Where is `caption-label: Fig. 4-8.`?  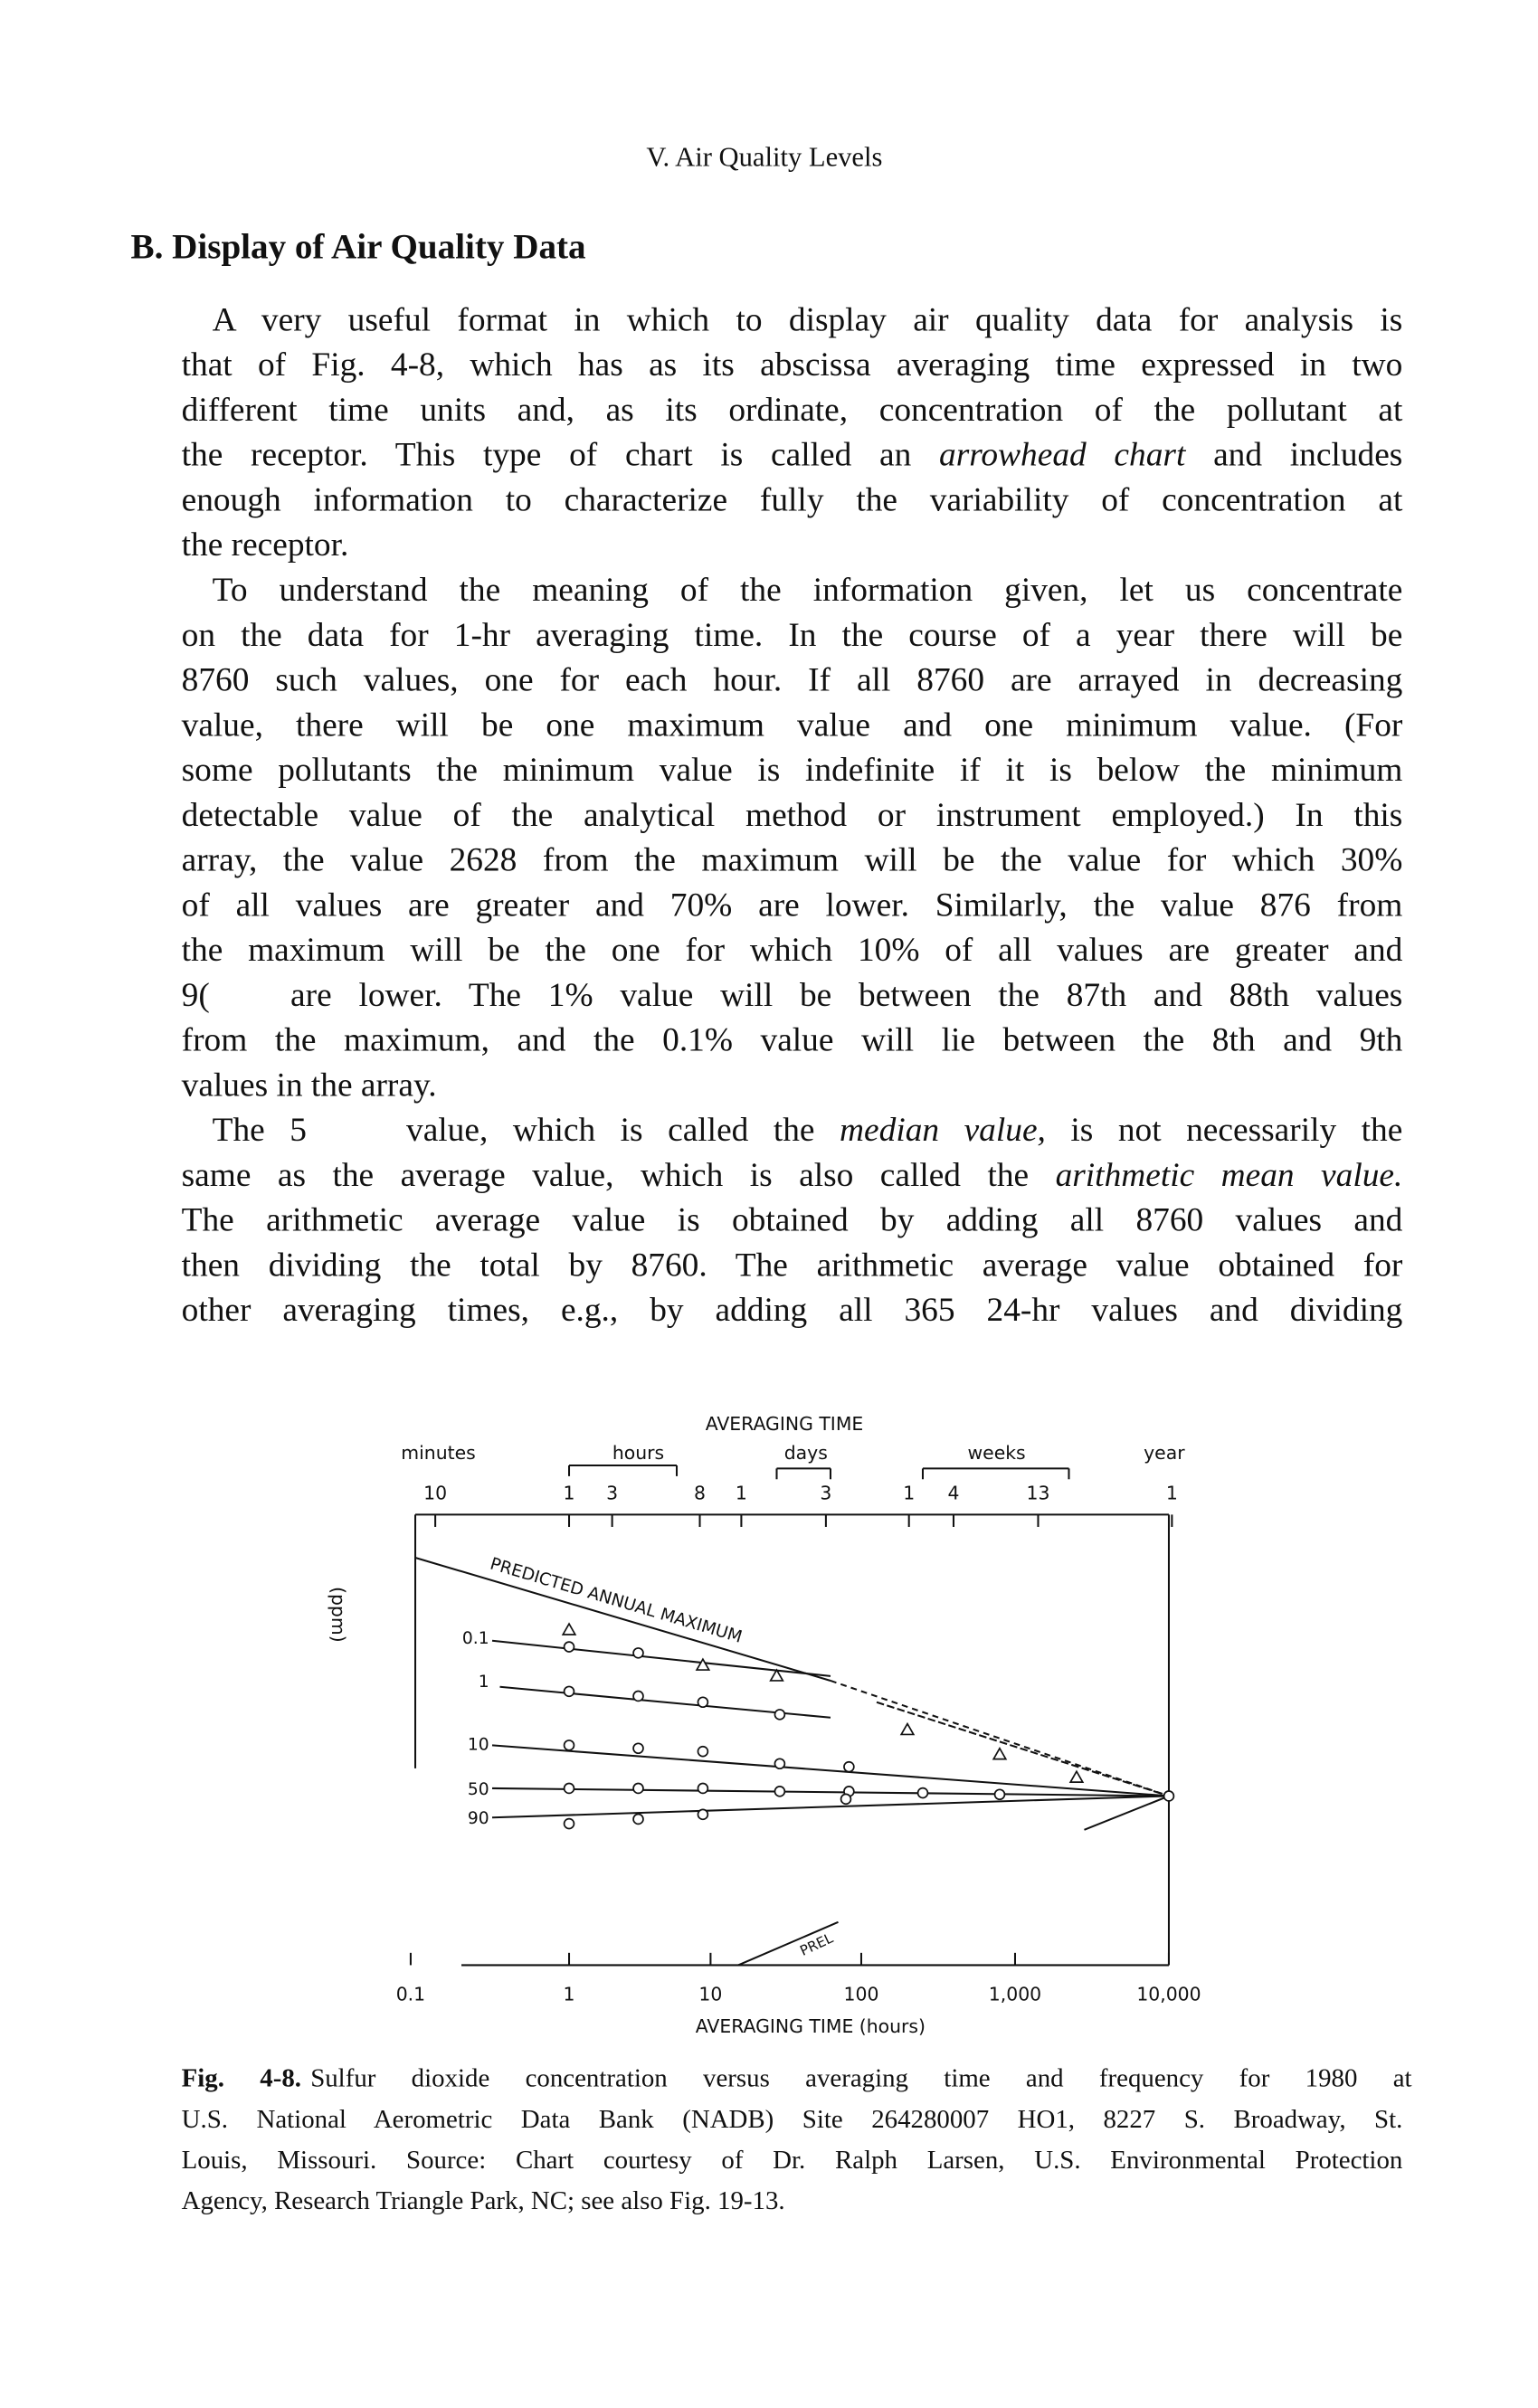
caption-label: Fig. 4-8. is located at coordinates (242, 2078).